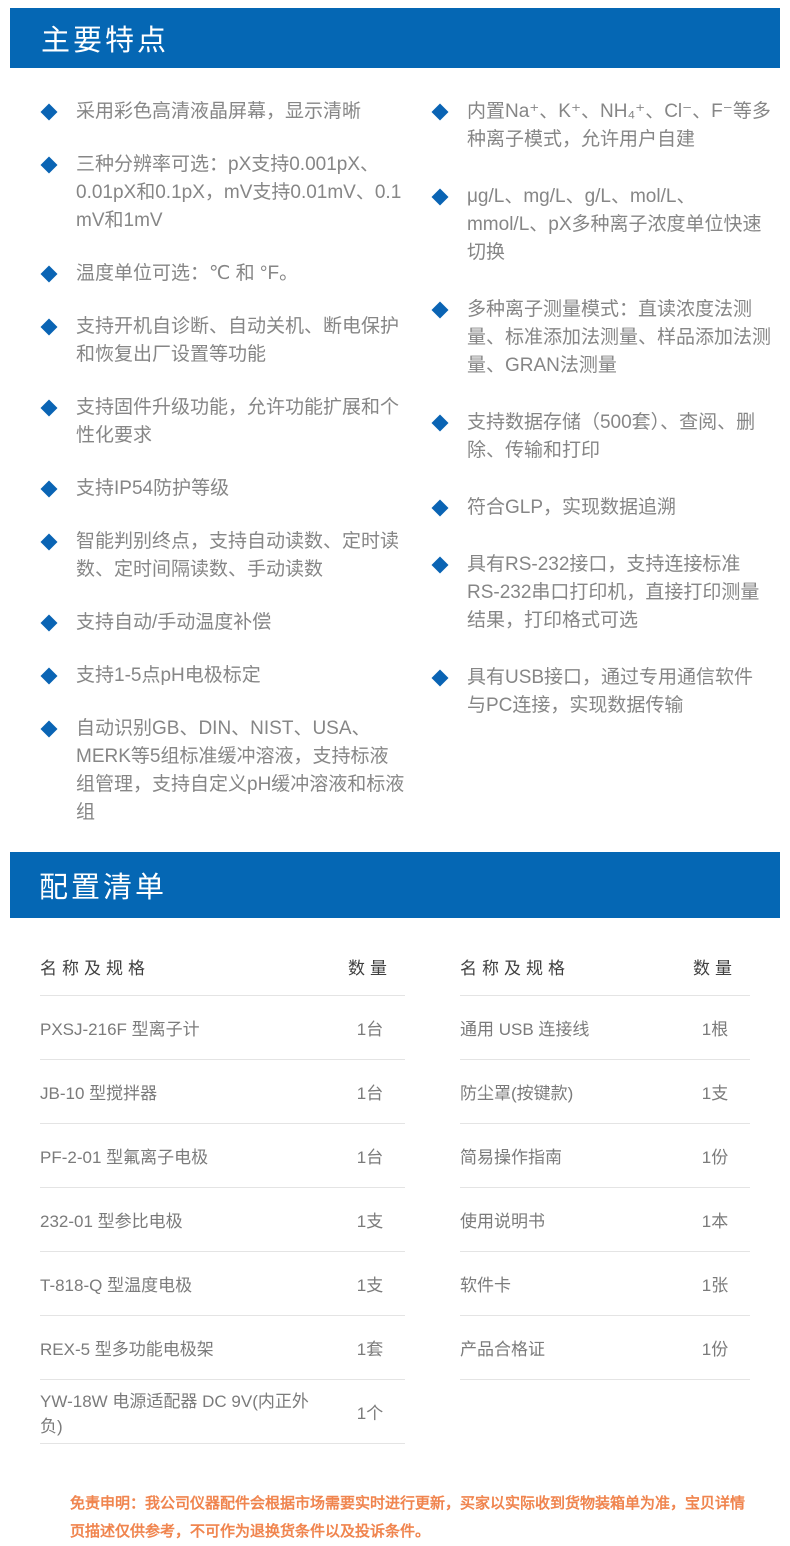  I want to click on feature-item: 具有USB接口，通过专用通信软件与PC连接，实现数据传输, so click(601, 692).